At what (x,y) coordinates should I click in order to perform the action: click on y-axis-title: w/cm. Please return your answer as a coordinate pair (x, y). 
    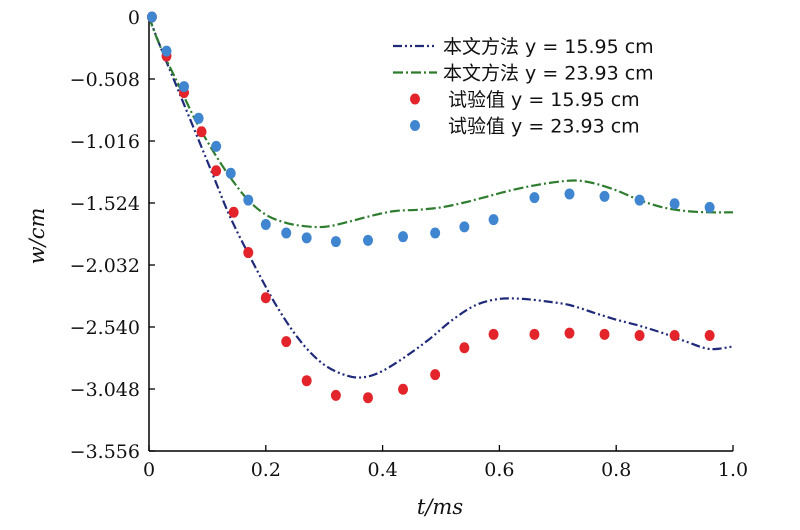
    Looking at the image, I should click on (37, 236).